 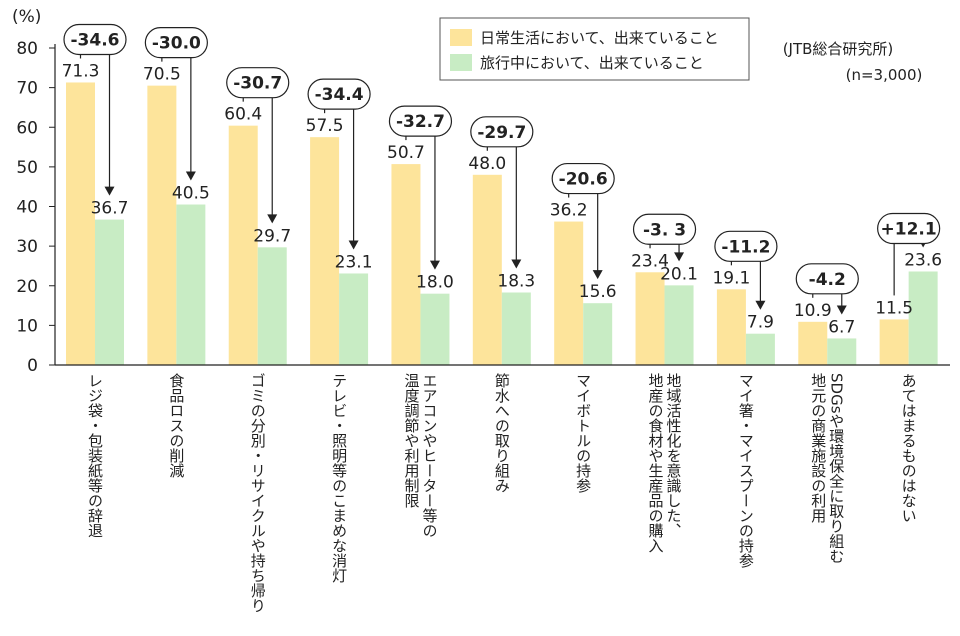 What do you see at coordinates (599, 38) in the screenshot?
I see `legend-label-daily: 日常生活において、出来ていること` at bounding box center [599, 38].